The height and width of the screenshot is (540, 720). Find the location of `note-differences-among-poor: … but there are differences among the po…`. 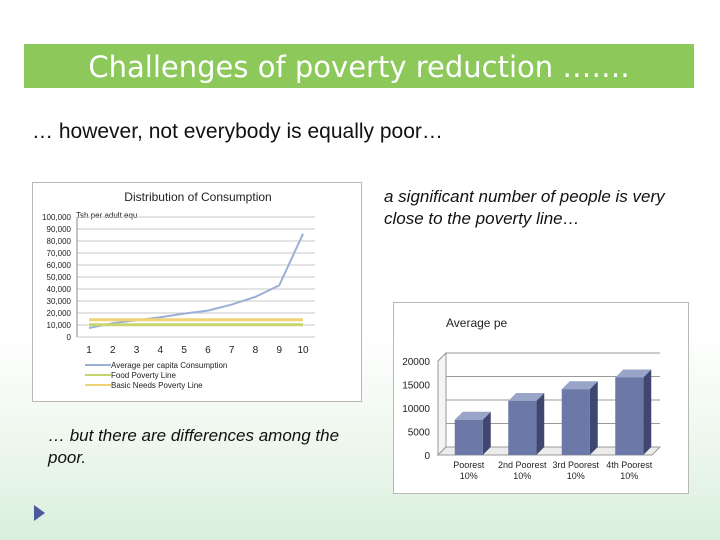

note-differences-among-poor: … but there are differences among the po… is located at coordinates (194, 446).